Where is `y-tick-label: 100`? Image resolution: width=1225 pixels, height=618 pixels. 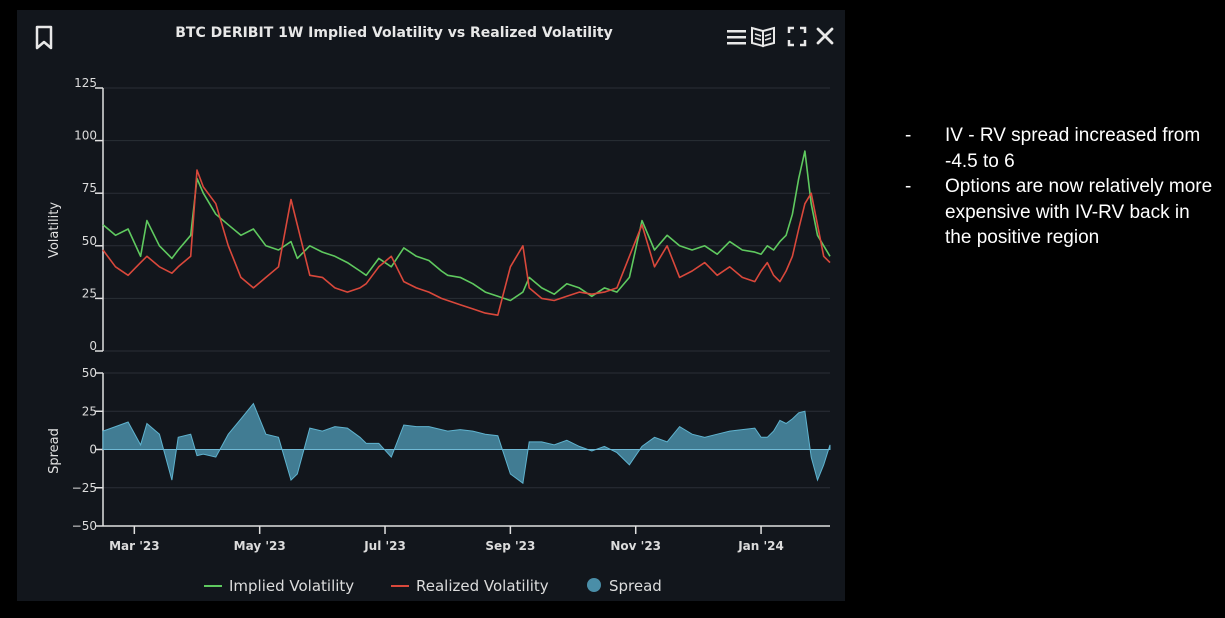
y-tick-label: 100 is located at coordinates (85, 136).